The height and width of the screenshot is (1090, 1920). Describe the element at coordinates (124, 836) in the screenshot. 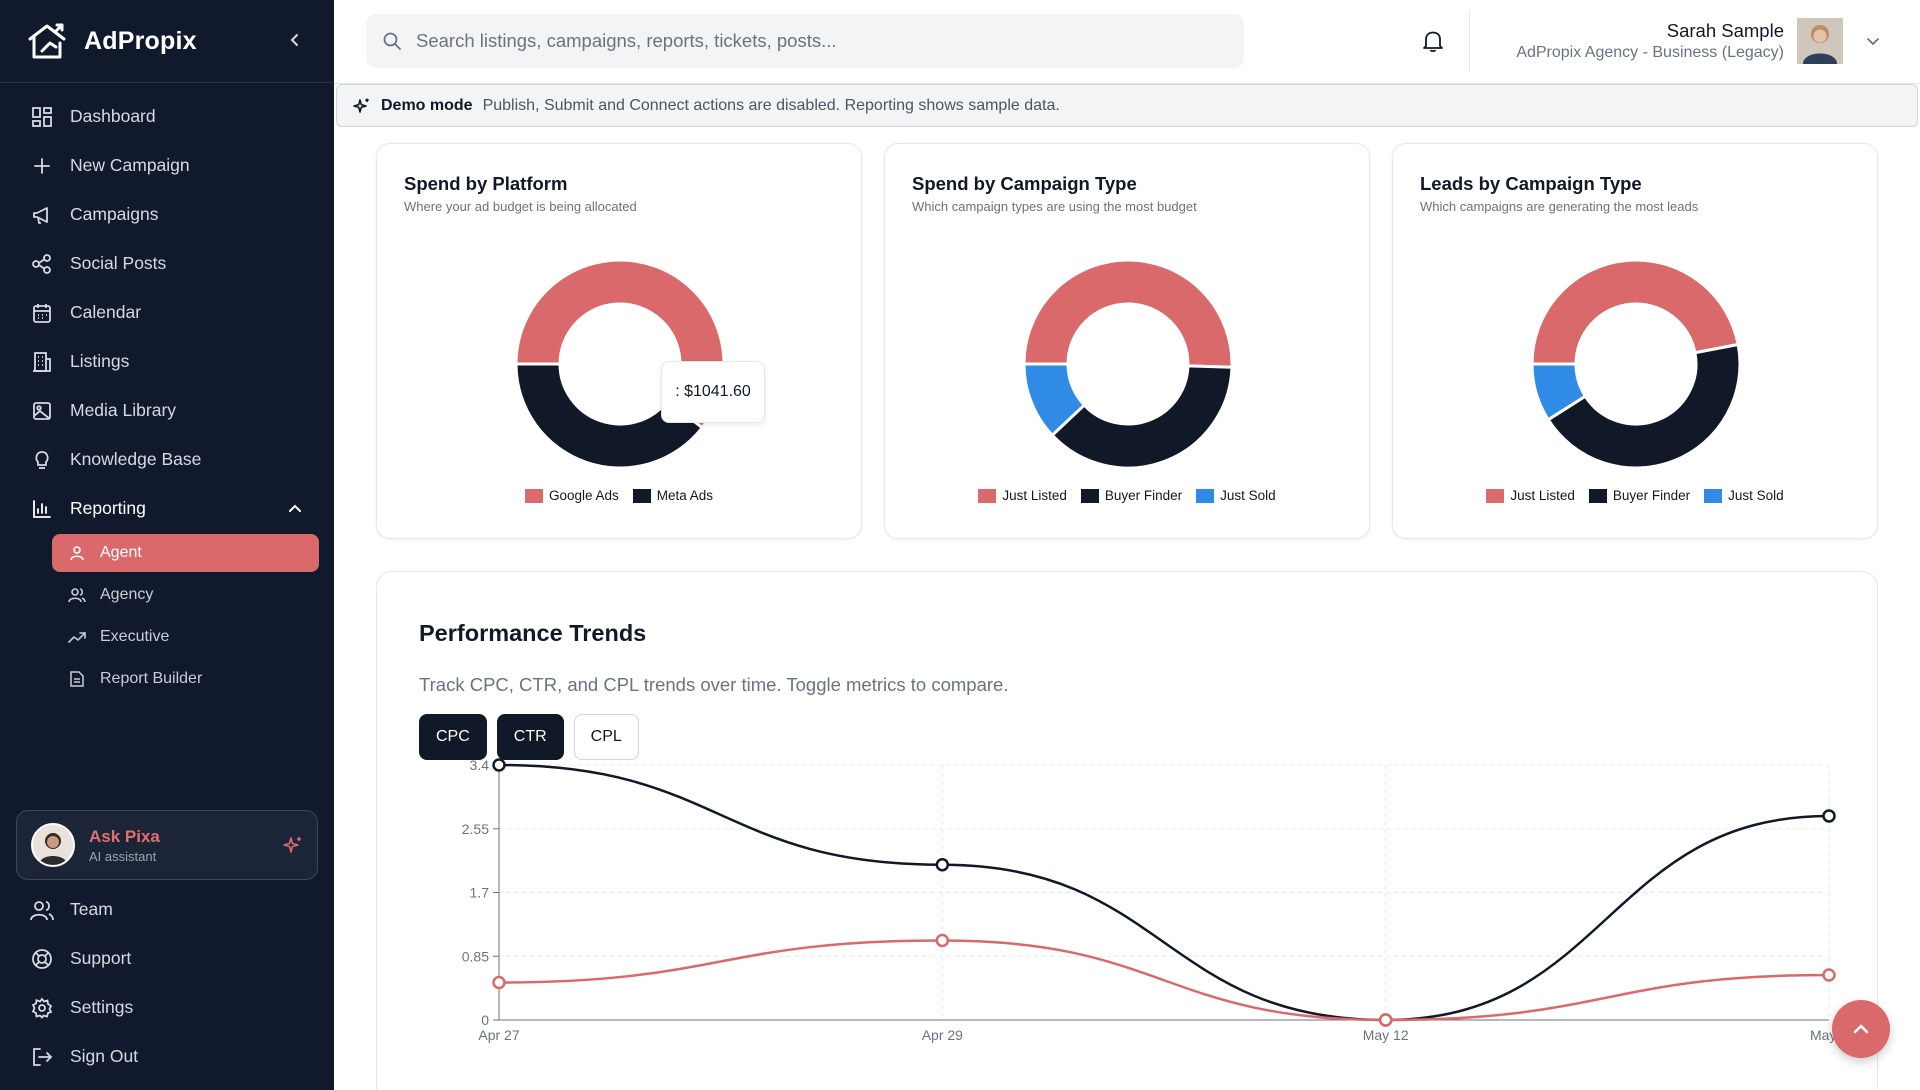

I see `assistant-name: Ask Pixa` at that location.